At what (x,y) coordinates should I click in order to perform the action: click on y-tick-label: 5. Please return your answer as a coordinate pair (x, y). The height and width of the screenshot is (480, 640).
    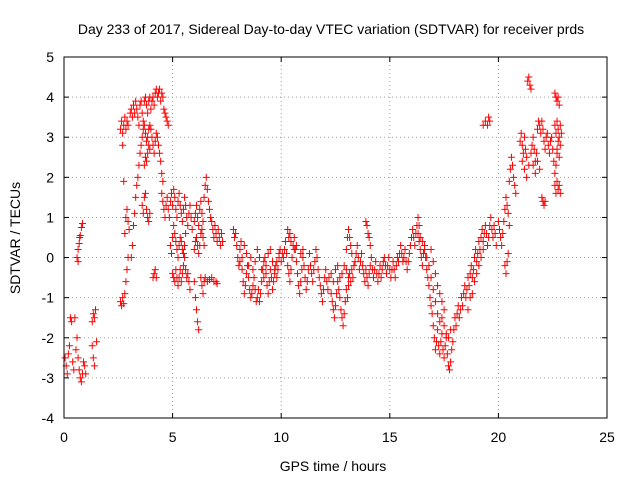
    Looking at the image, I should click on (50, 57).